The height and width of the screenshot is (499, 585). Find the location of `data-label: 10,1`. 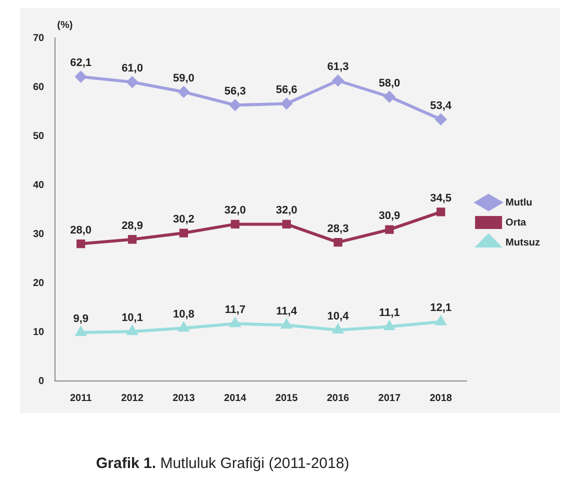

data-label: 10,1 is located at coordinates (132, 318).